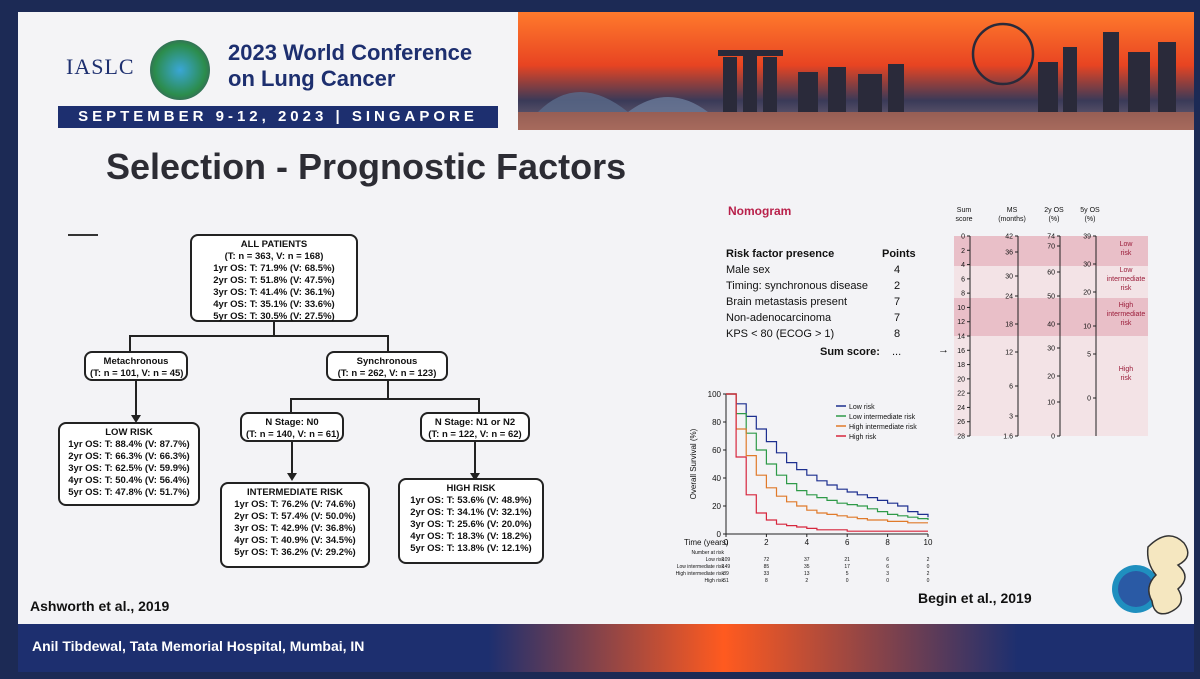  What do you see at coordinates (1150, 575) in the screenshot?
I see `merlion-logo-icon` at bounding box center [1150, 575].